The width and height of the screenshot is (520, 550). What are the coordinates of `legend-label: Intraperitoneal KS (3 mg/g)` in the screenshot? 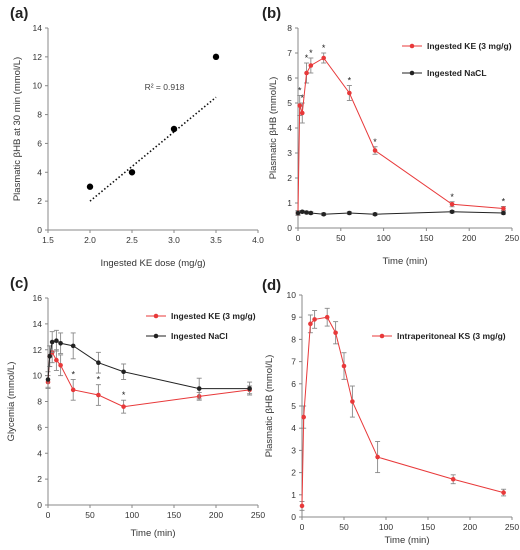 It's located at (451, 336).